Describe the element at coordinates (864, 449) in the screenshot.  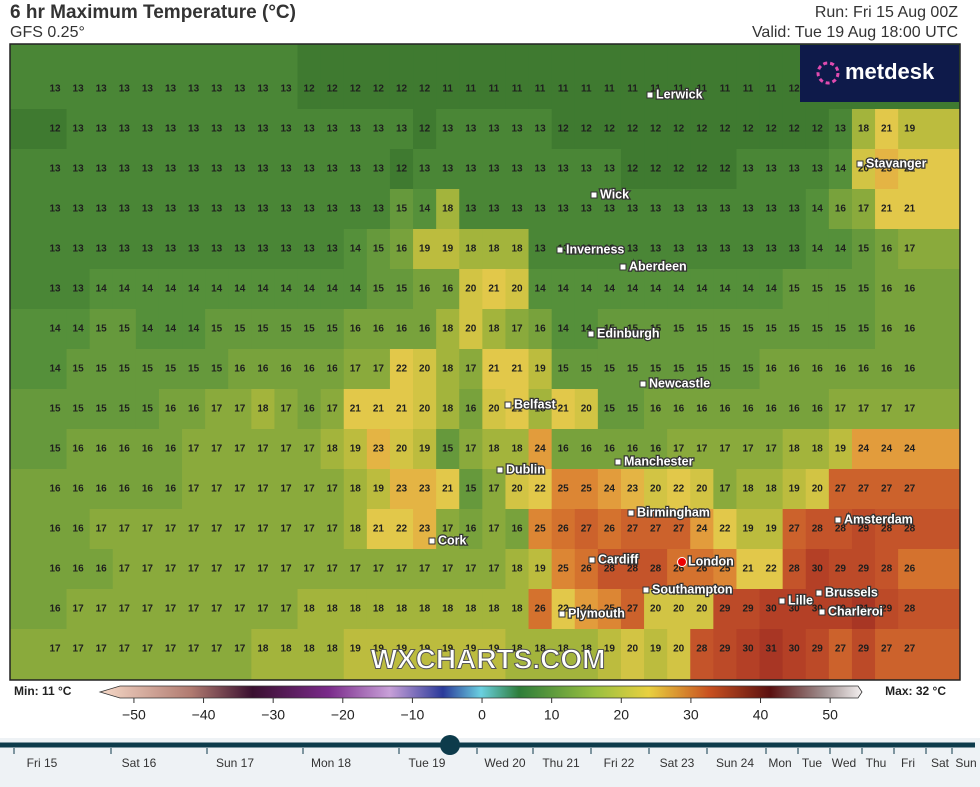
I see `temp-label: 24` at that location.